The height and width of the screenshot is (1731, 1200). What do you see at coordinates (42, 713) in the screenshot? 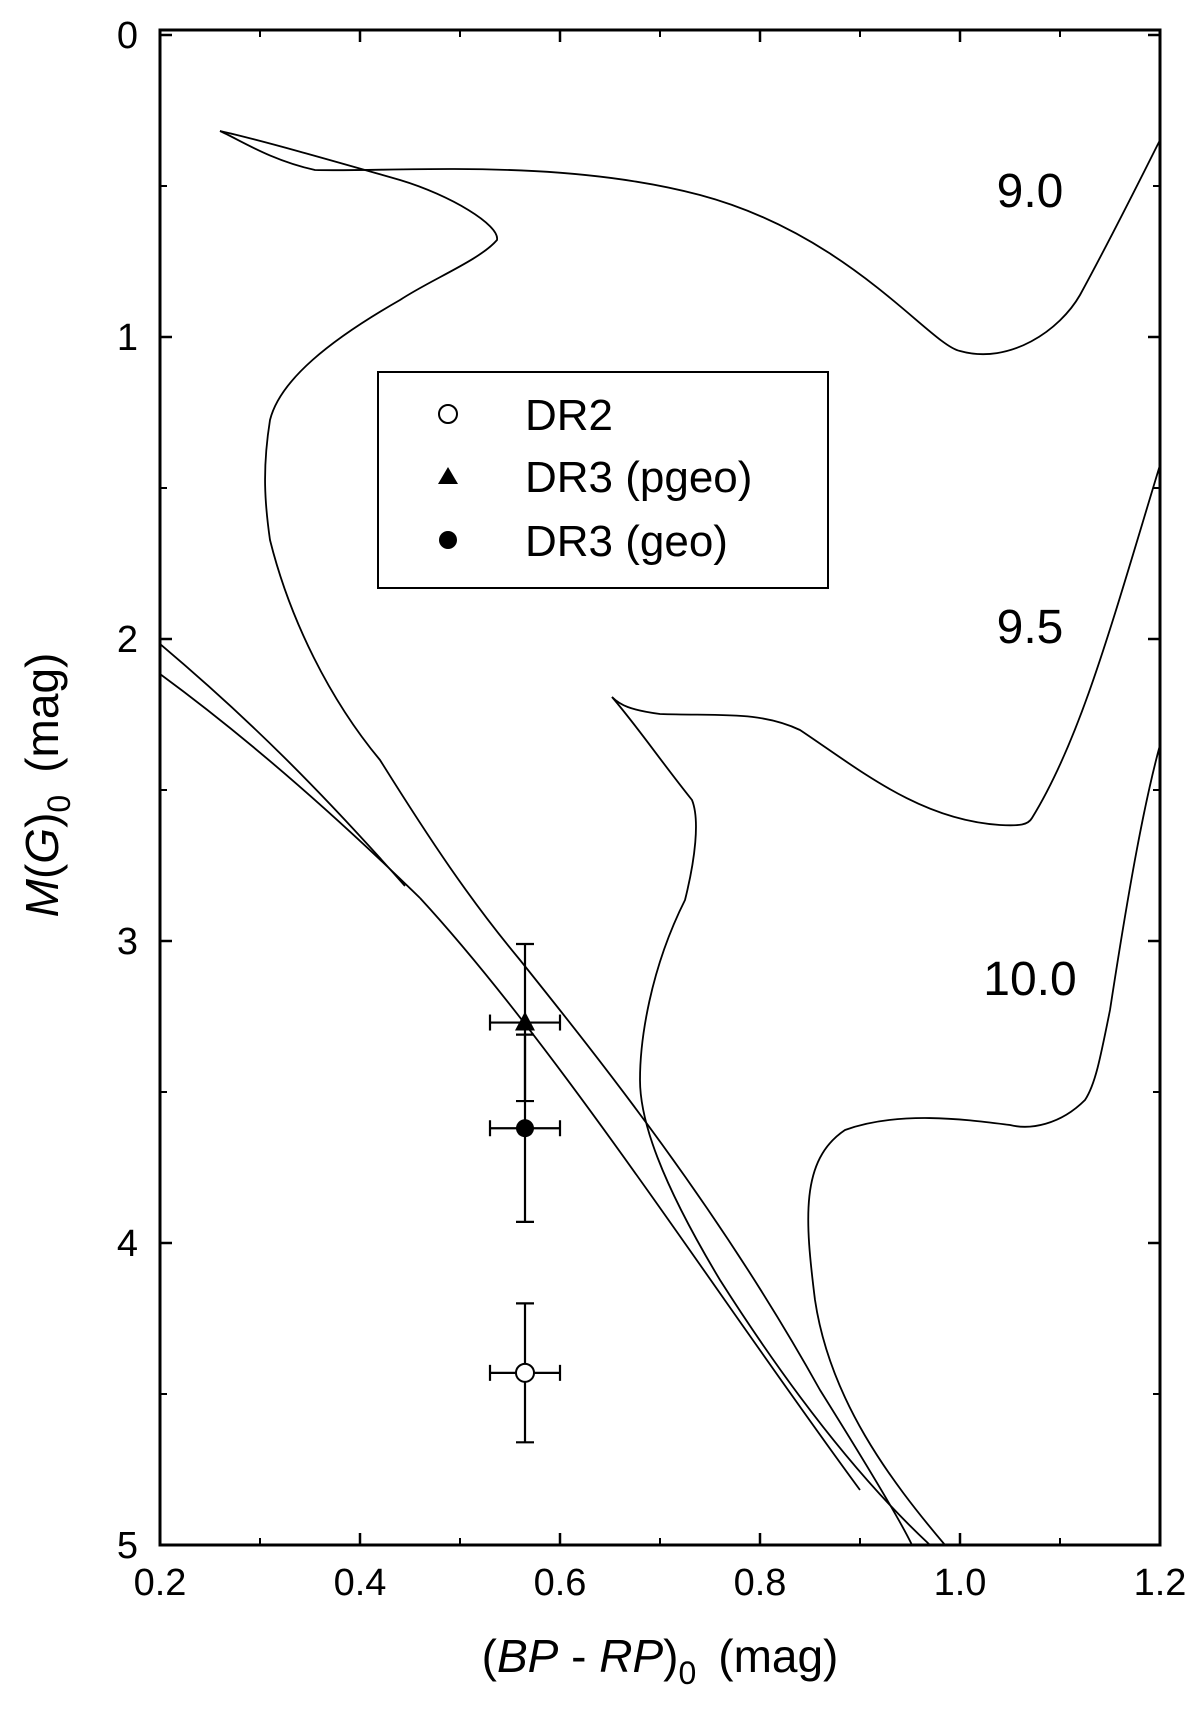
I see `y-title-unit: (mag)` at bounding box center [42, 713].